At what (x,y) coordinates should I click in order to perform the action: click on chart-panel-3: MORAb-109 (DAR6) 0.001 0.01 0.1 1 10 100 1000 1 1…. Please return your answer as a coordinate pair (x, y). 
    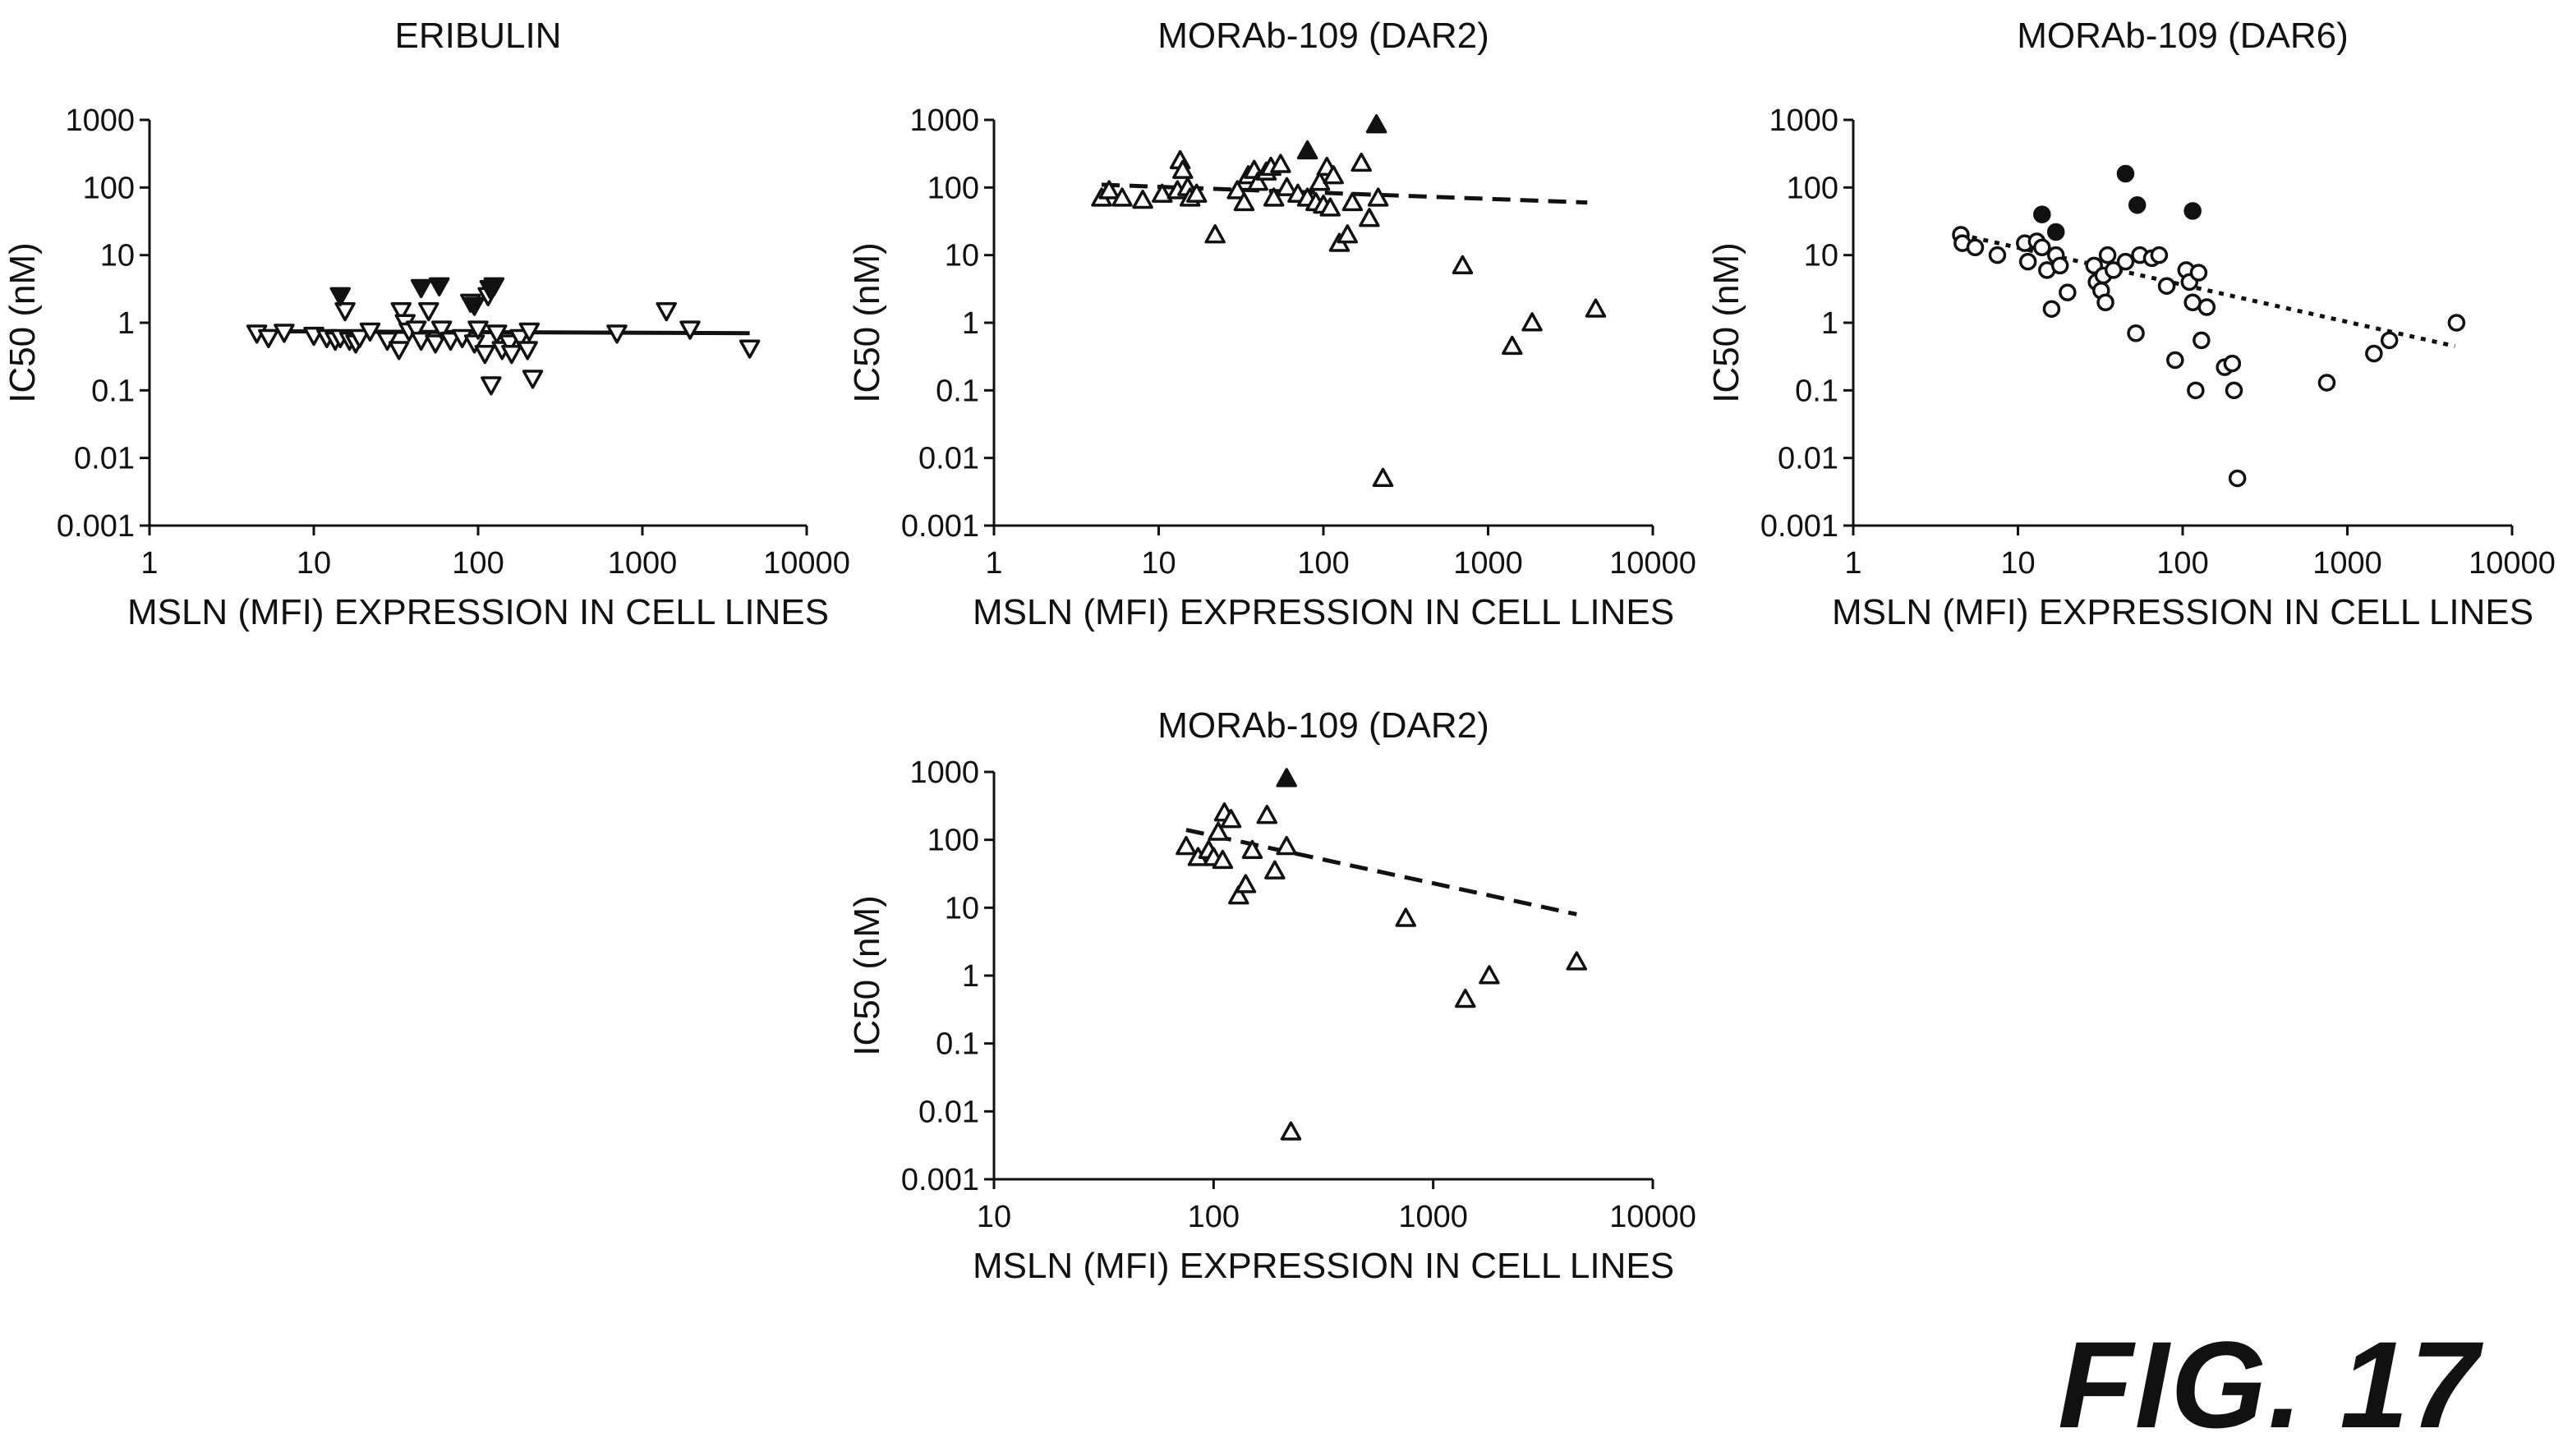
    Looking at the image, I should click on (2131, 324).